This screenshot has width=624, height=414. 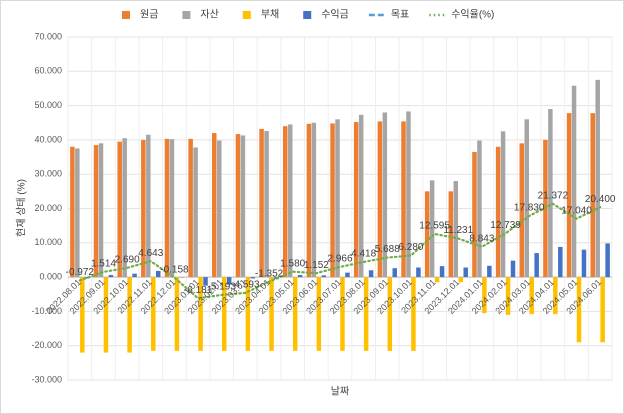 What do you see at coordinates (46, 379) in the screenshot?
I see `y-tick-label: -30.000` at bounding box center [46, 379].